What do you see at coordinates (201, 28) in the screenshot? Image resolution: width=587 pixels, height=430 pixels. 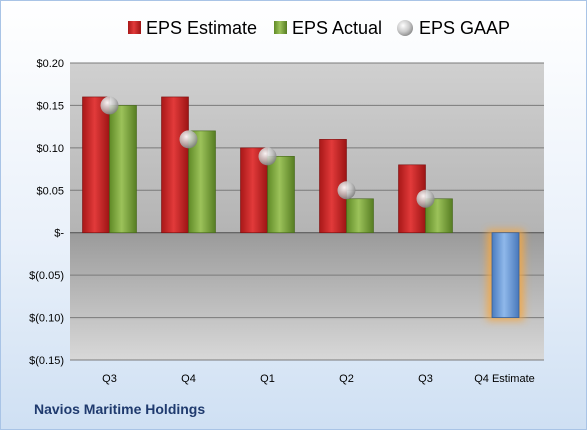 I see `legend-label-eps-estimate: EPS Estimate` at bounding box center [201, 28].